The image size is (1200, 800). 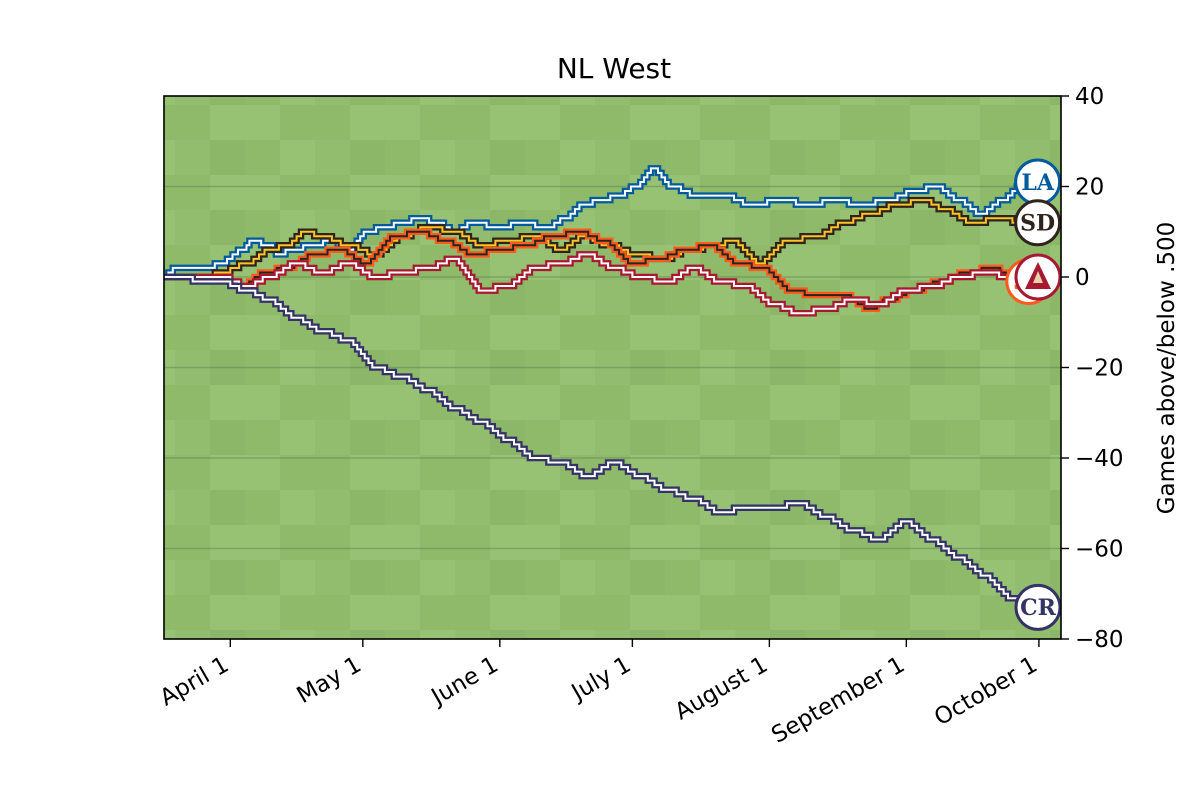 What do you see at coordinates (986, 692) in the screenshot?
I see `x-tick-label: October 1` at bounding box center [986, 692].